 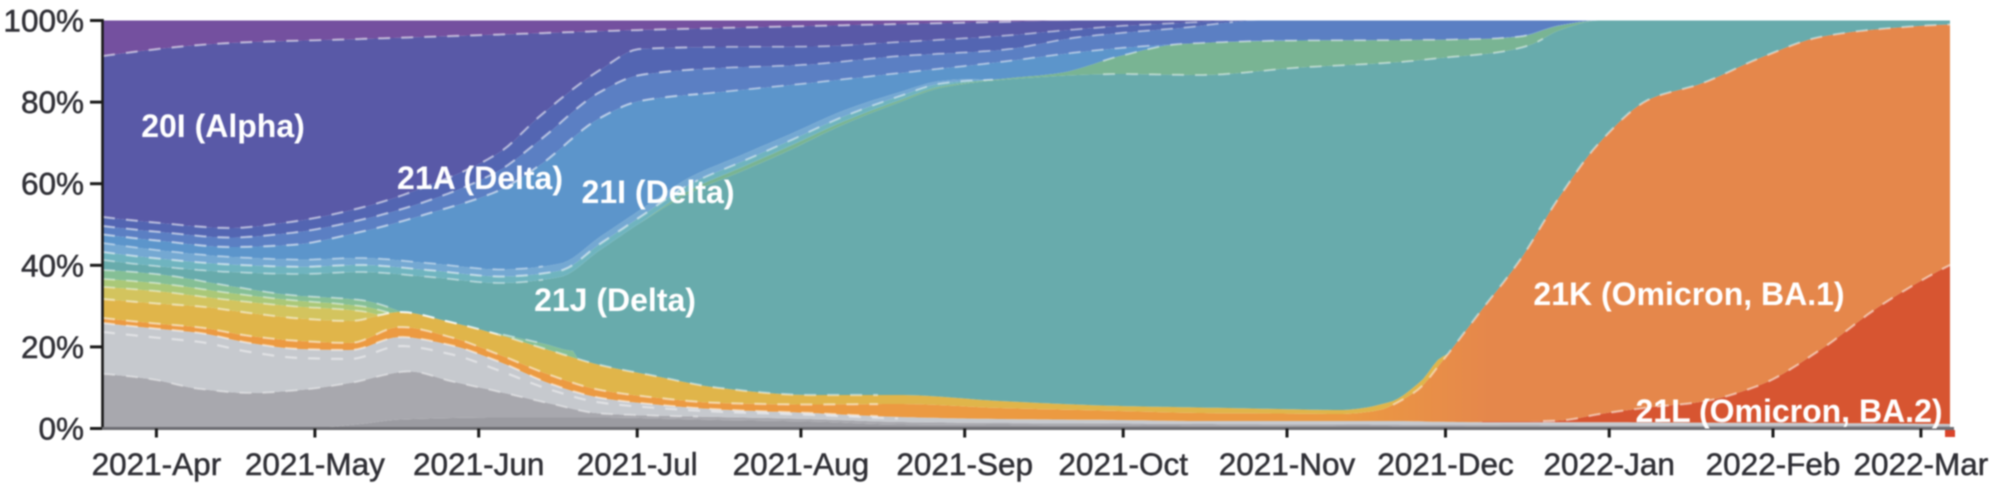 What do you see at coordinates (1445, 464) in the screenshot?
I see `svg-text: 2021-Dec` at bounding box center [1445, 464].